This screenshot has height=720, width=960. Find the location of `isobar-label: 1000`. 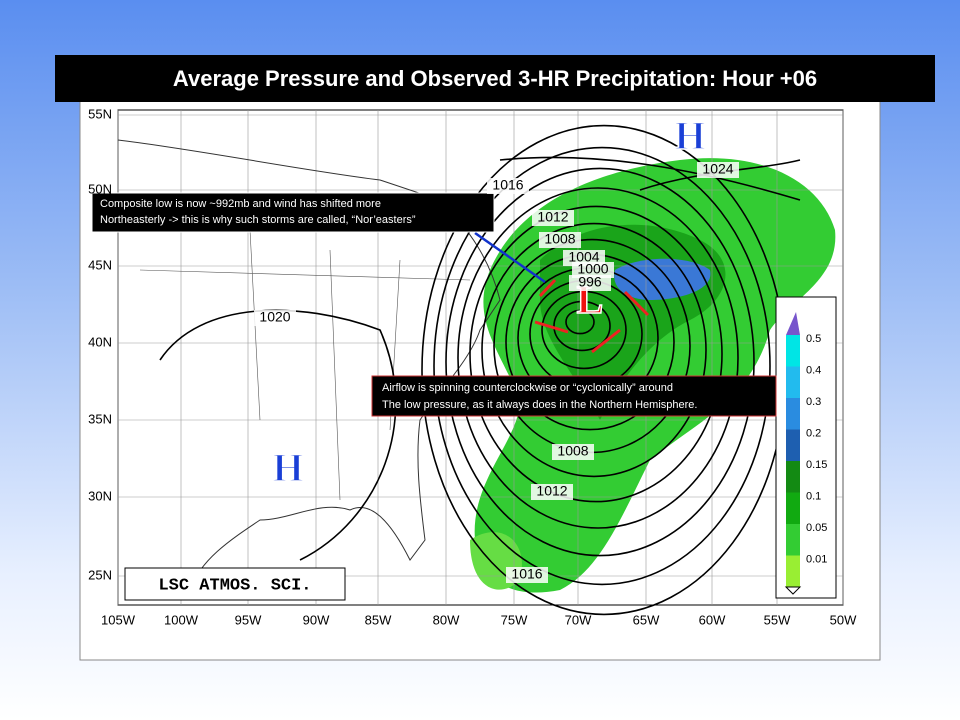

isobar-label: 1000 is located at coordinates (592, 269).